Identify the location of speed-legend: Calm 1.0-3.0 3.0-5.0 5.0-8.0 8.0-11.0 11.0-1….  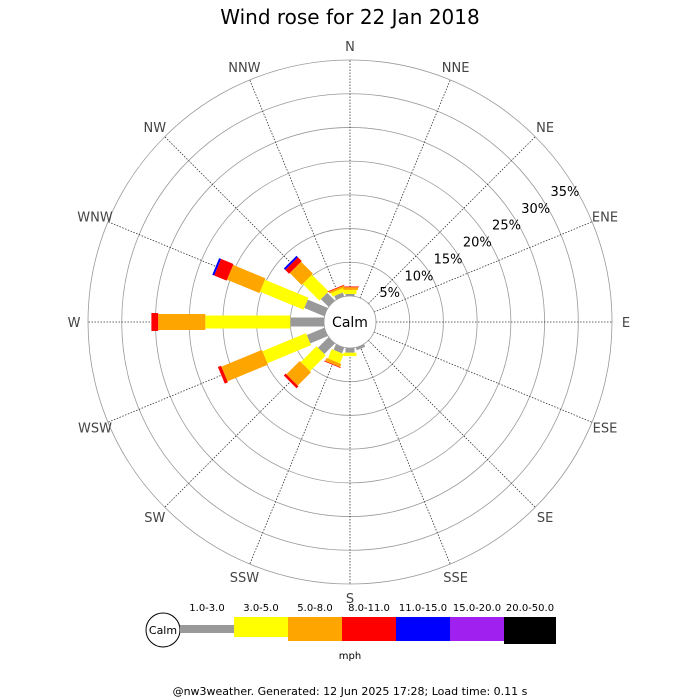
(350, 632).